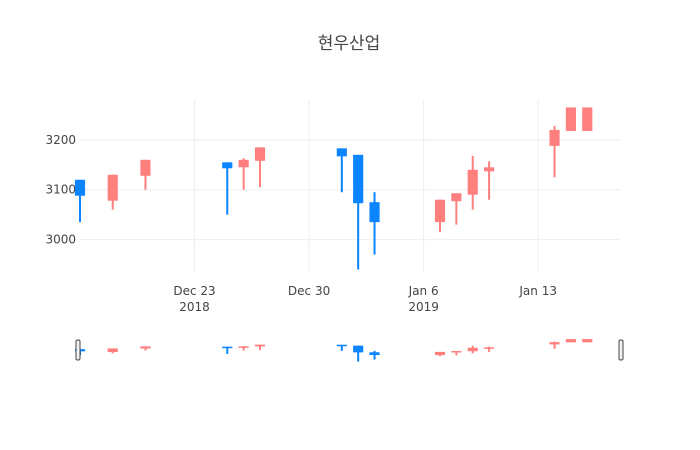 This screenshot has width=700, height=450. Describe the element at coordinates (60, 140) in the screenshot. I see `y-tick-label: 3200` at that location.